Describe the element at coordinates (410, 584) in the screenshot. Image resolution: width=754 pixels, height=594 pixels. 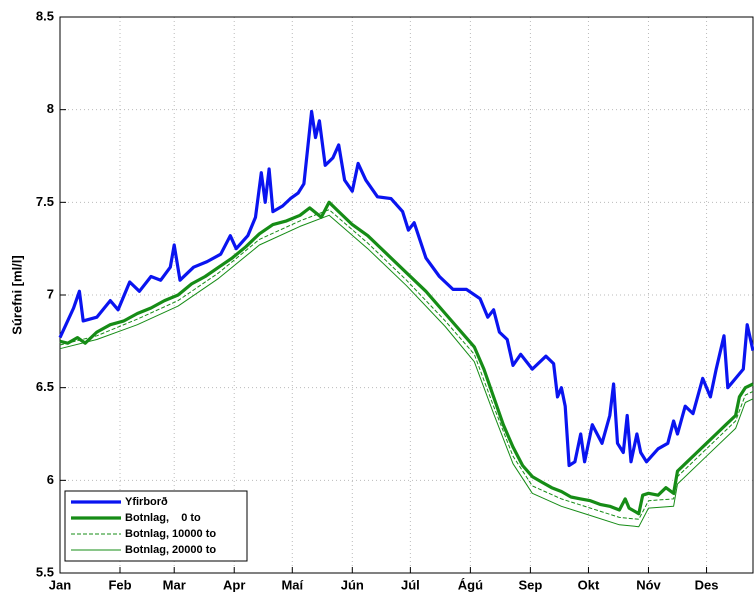
I see `x-tick-label: Júl` at that location.